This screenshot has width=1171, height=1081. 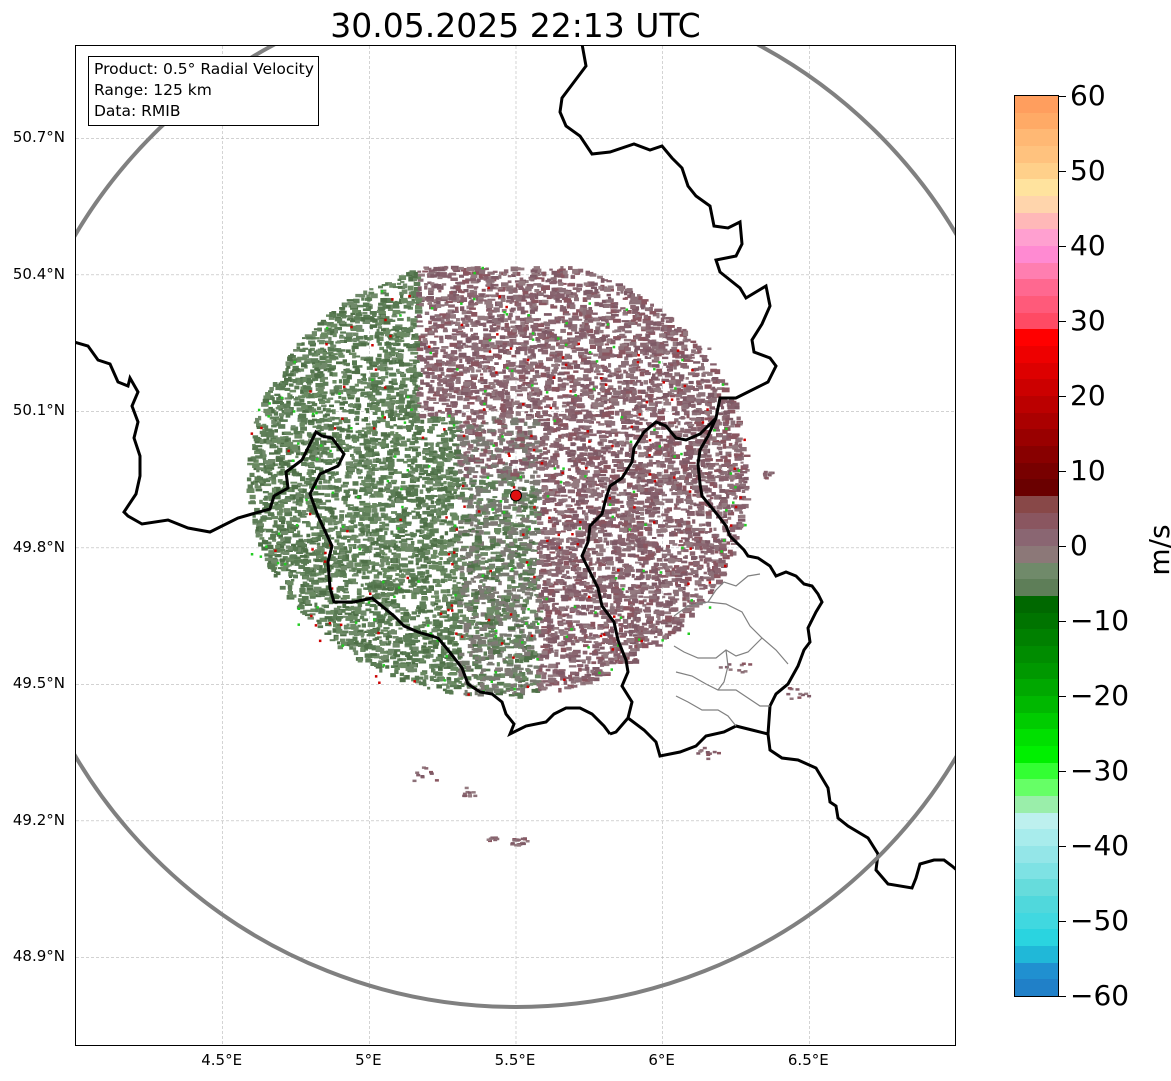 I want to click on lat-label: 49.5°N, so click(x=38, y=683).